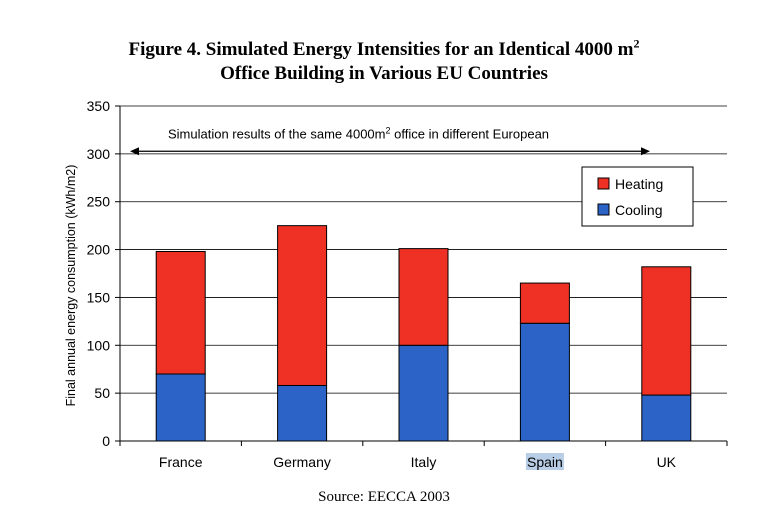 Image resolution: width=768 pixels, height=513 pixels. What do you see at coordinates (102, 393) in the screenshot?
I see `y-tick-label: 50` at bounding box center [102, 393].